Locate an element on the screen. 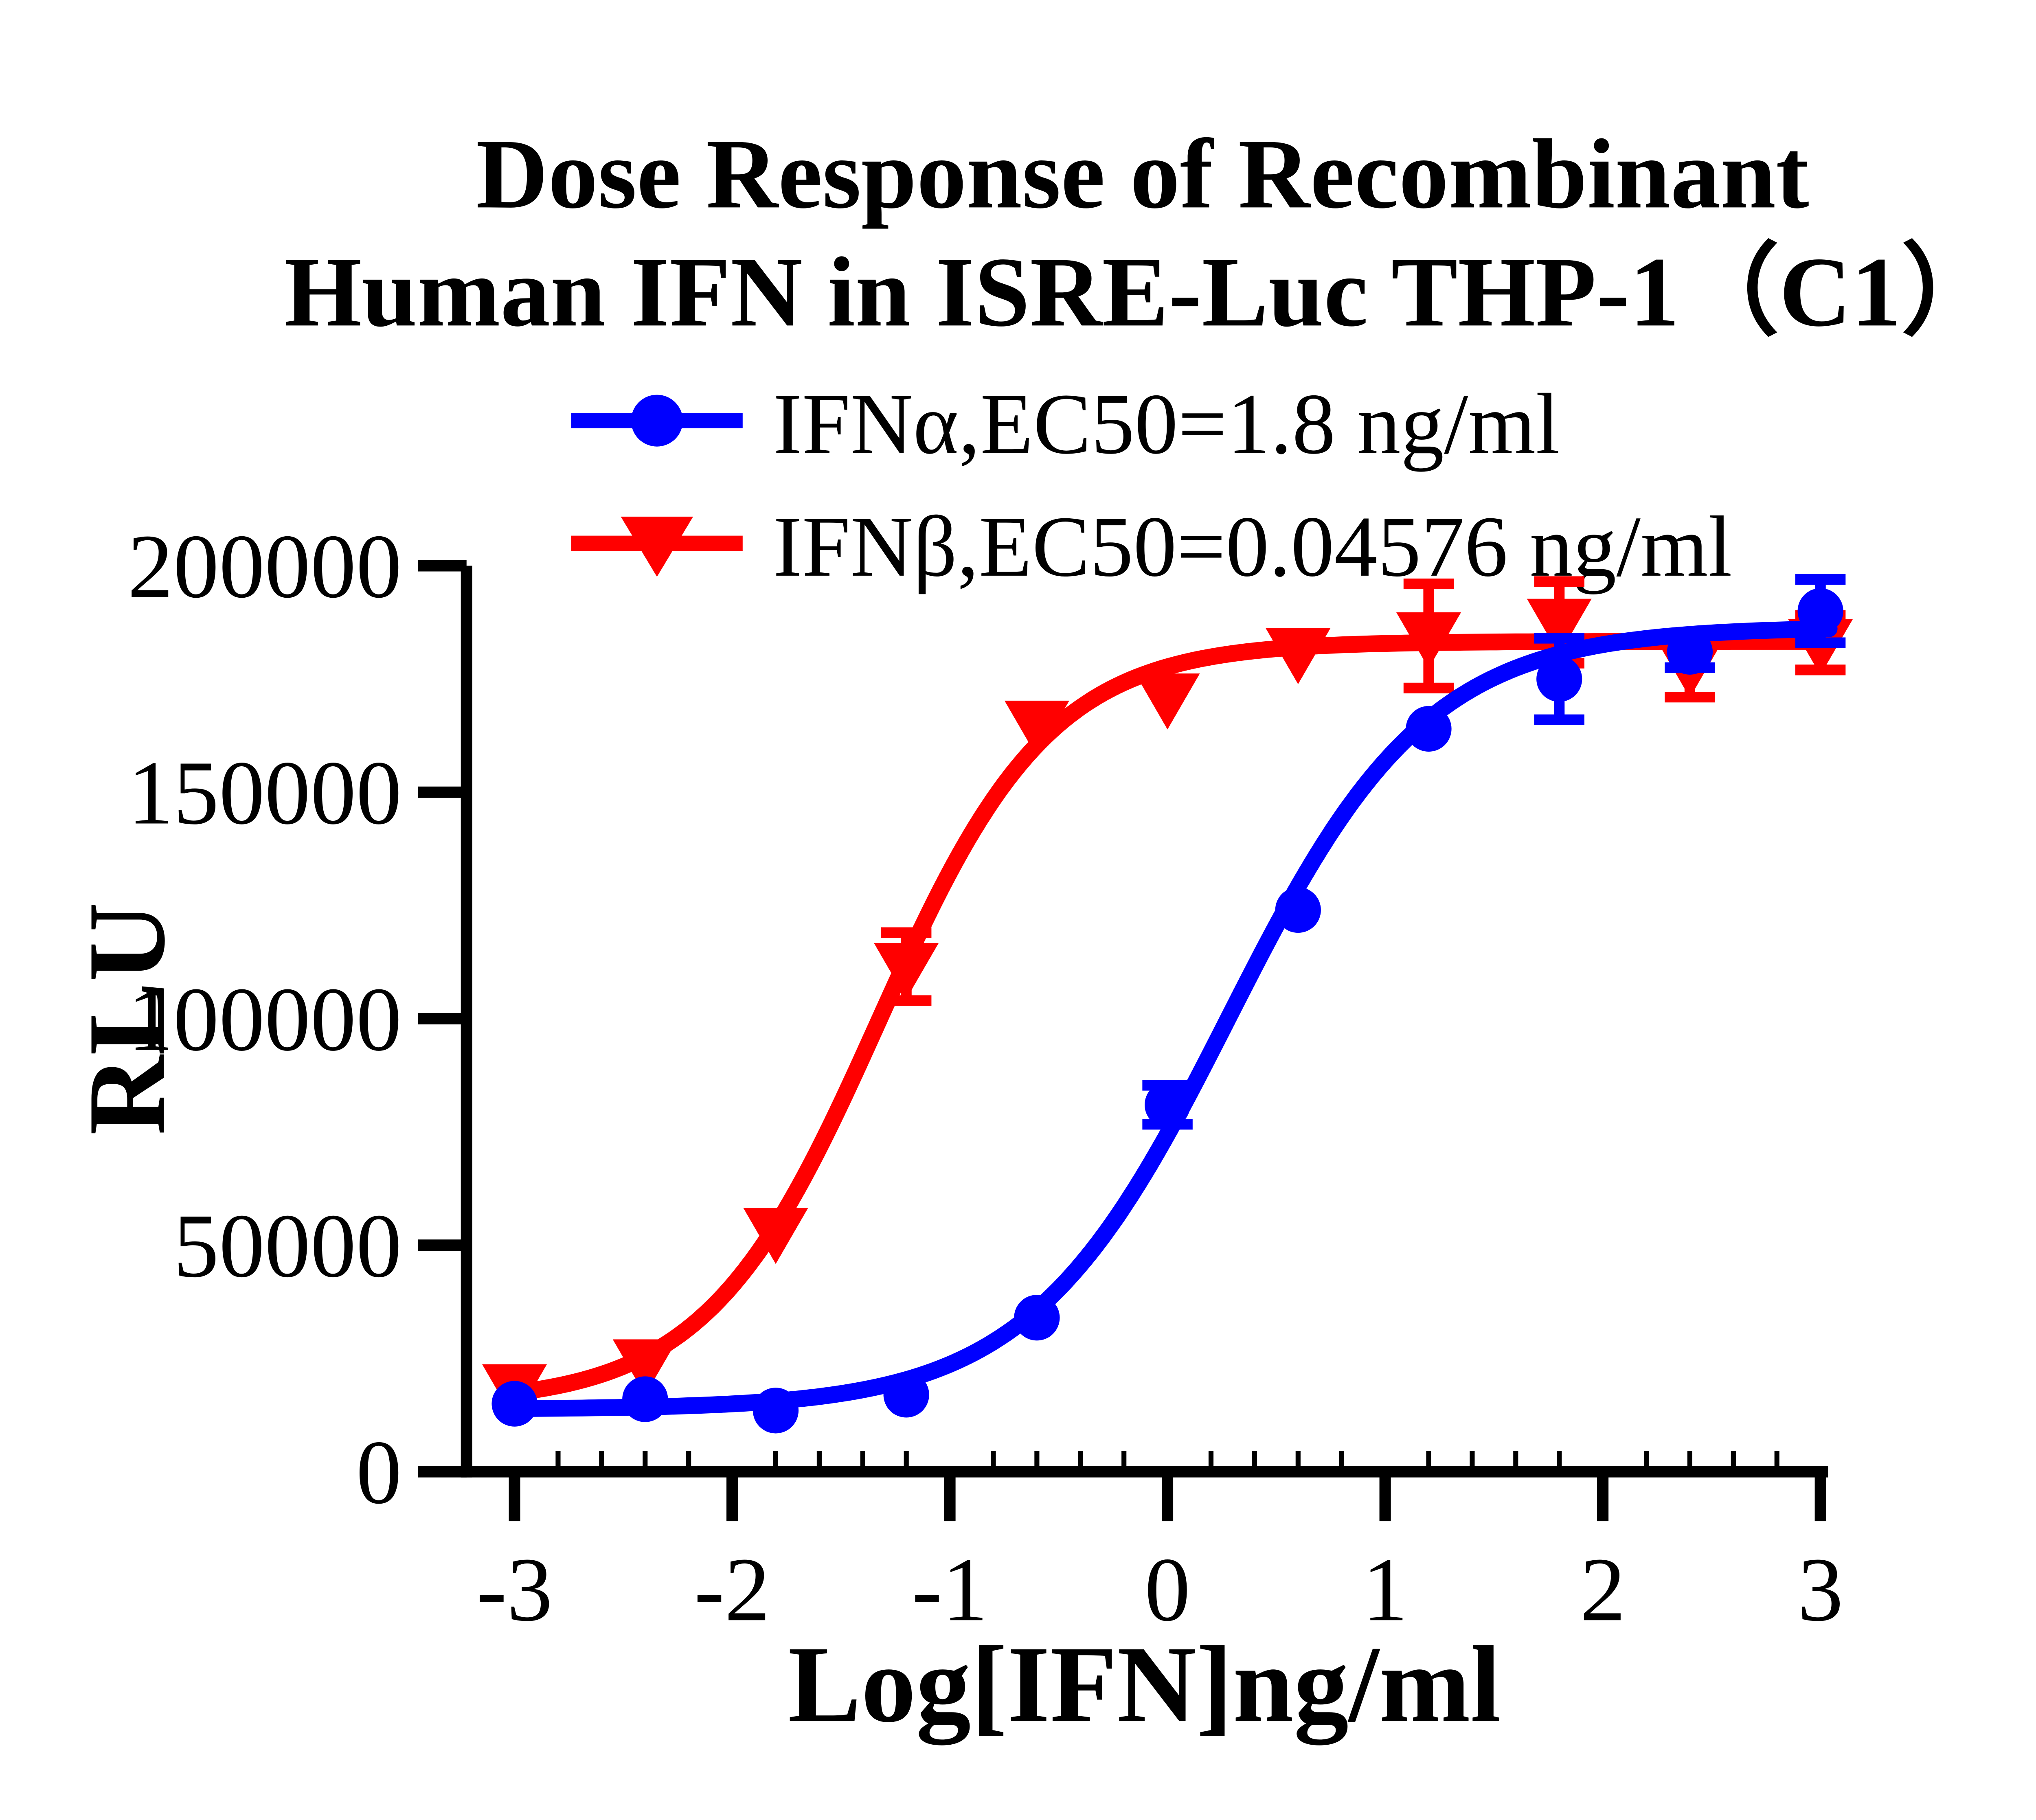 The image size is (2036, 1820). legend-triangle-down-icon is located at coordinates (657, 546).